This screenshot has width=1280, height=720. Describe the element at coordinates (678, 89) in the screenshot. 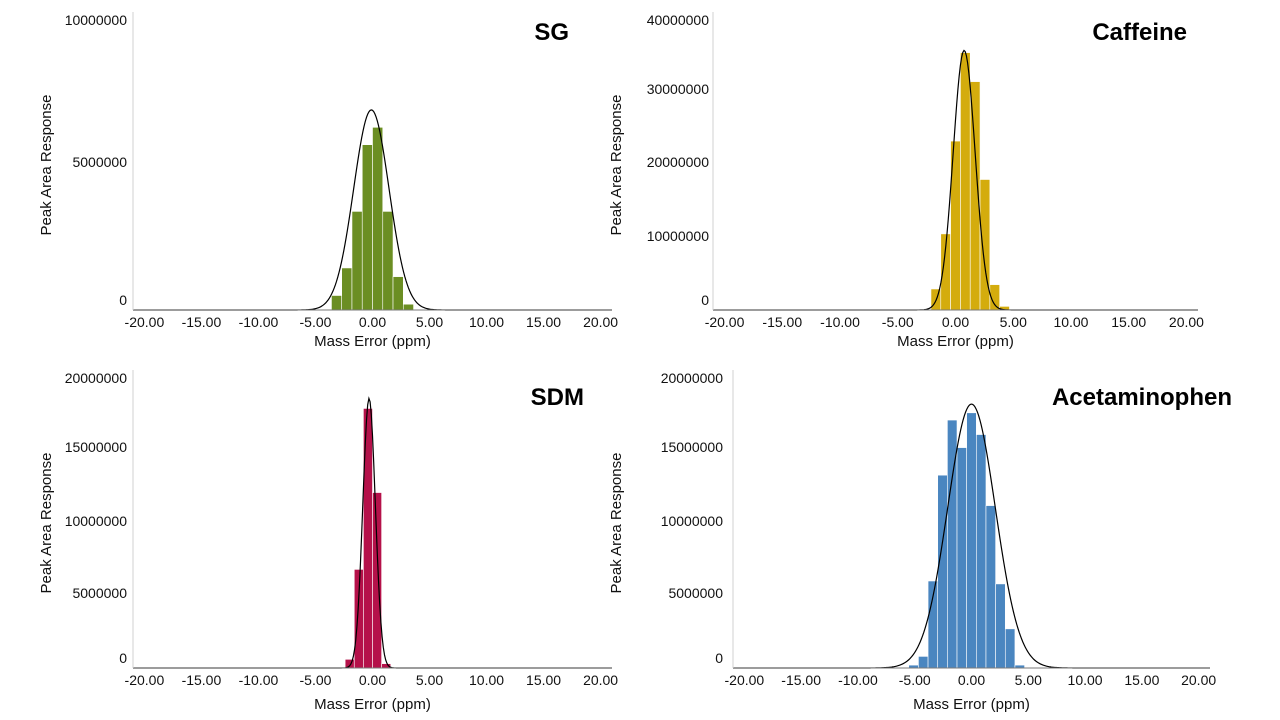

I see `y-tick-label: 30000000` at that location.